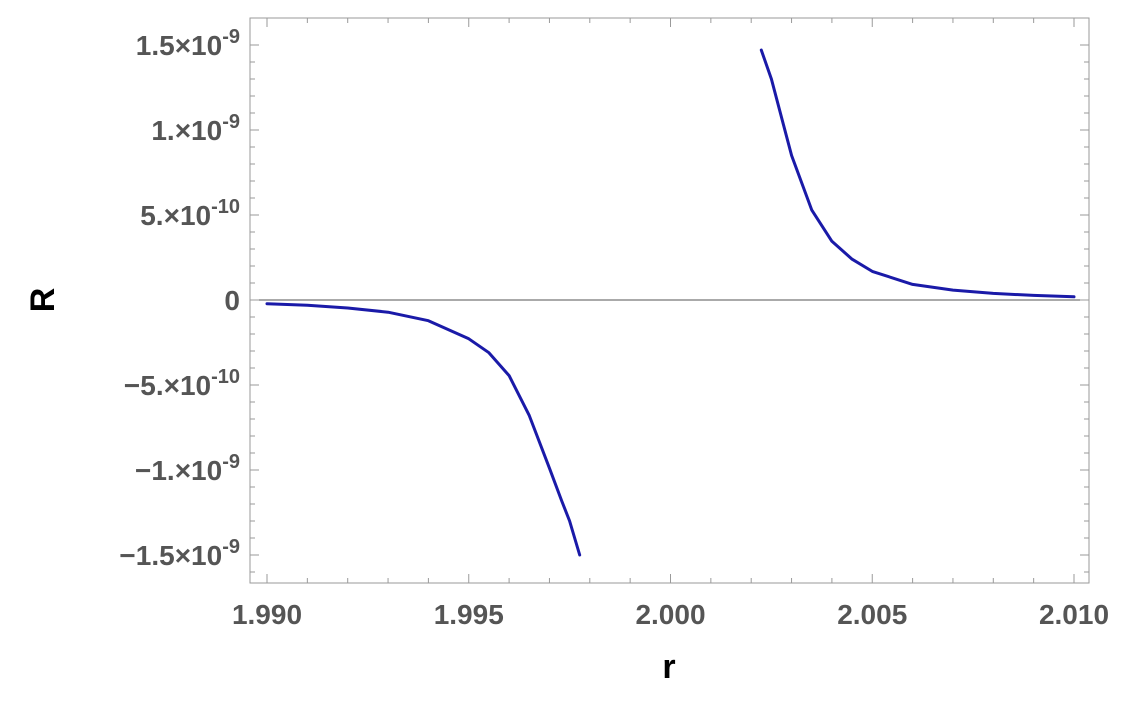 Image resolution: width=1141 pixels, height=704 pixels. Describe the element at coordinates (182, 383) in the screenshot. I see `y-tick-label: −5.×10-10` at that location.